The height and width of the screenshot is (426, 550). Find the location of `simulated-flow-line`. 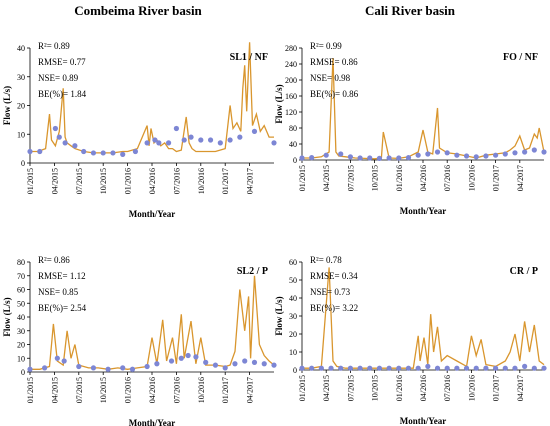

simulated-flow-line is located at coordinates (152, 98).